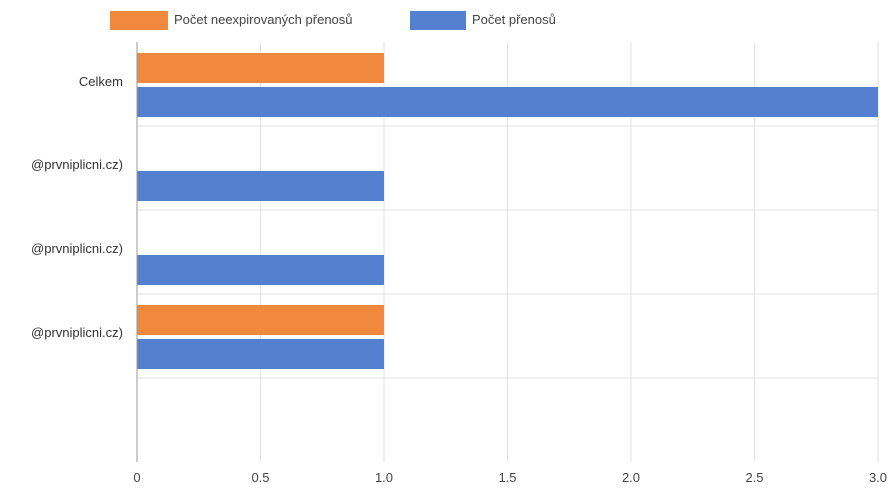  I want to click on x-tick-label: 1.0, so click(384, 477).